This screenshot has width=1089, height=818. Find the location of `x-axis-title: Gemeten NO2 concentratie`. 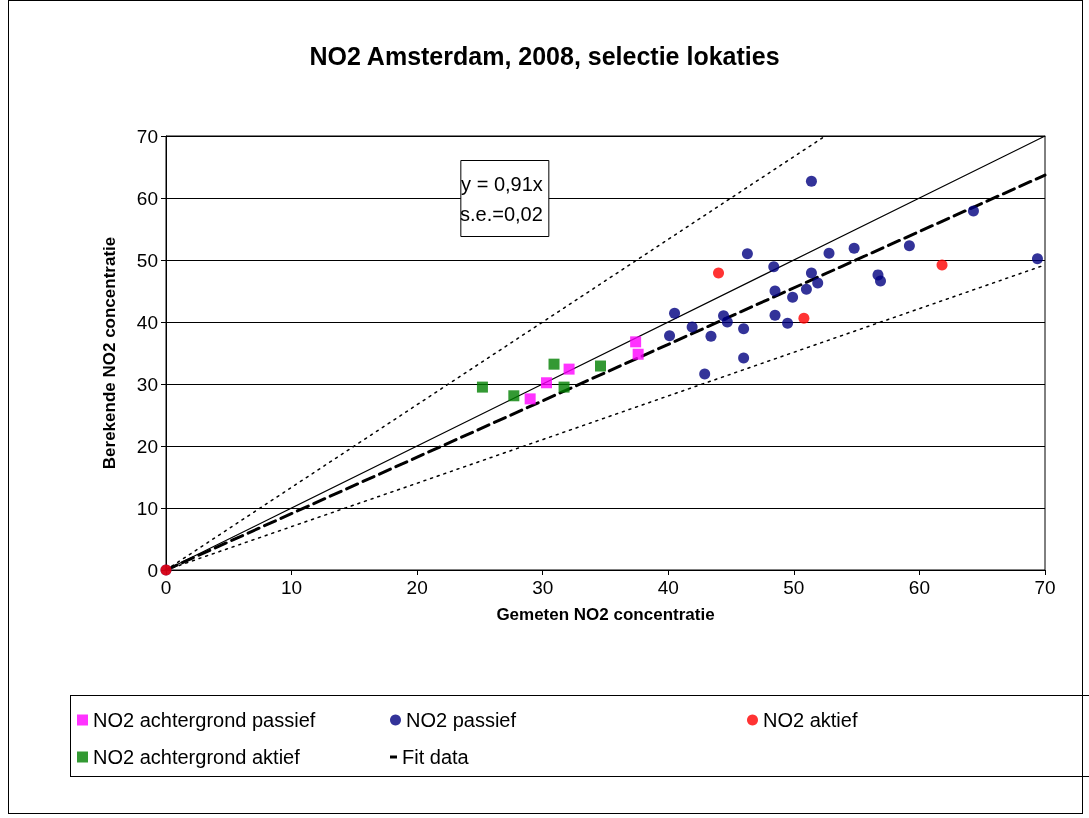

x-axis-title: Gemeten NO2 concentratie is located at coordinates (605, 614).